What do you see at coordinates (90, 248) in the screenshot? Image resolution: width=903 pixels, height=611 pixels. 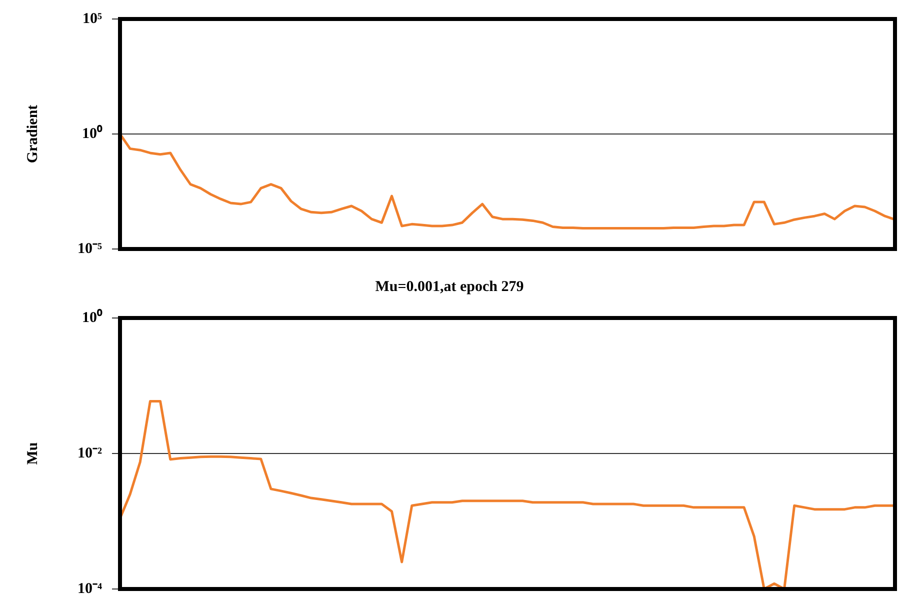 I see `y-tick-label: 10⁻⁵` at bounding box center [90, 248].